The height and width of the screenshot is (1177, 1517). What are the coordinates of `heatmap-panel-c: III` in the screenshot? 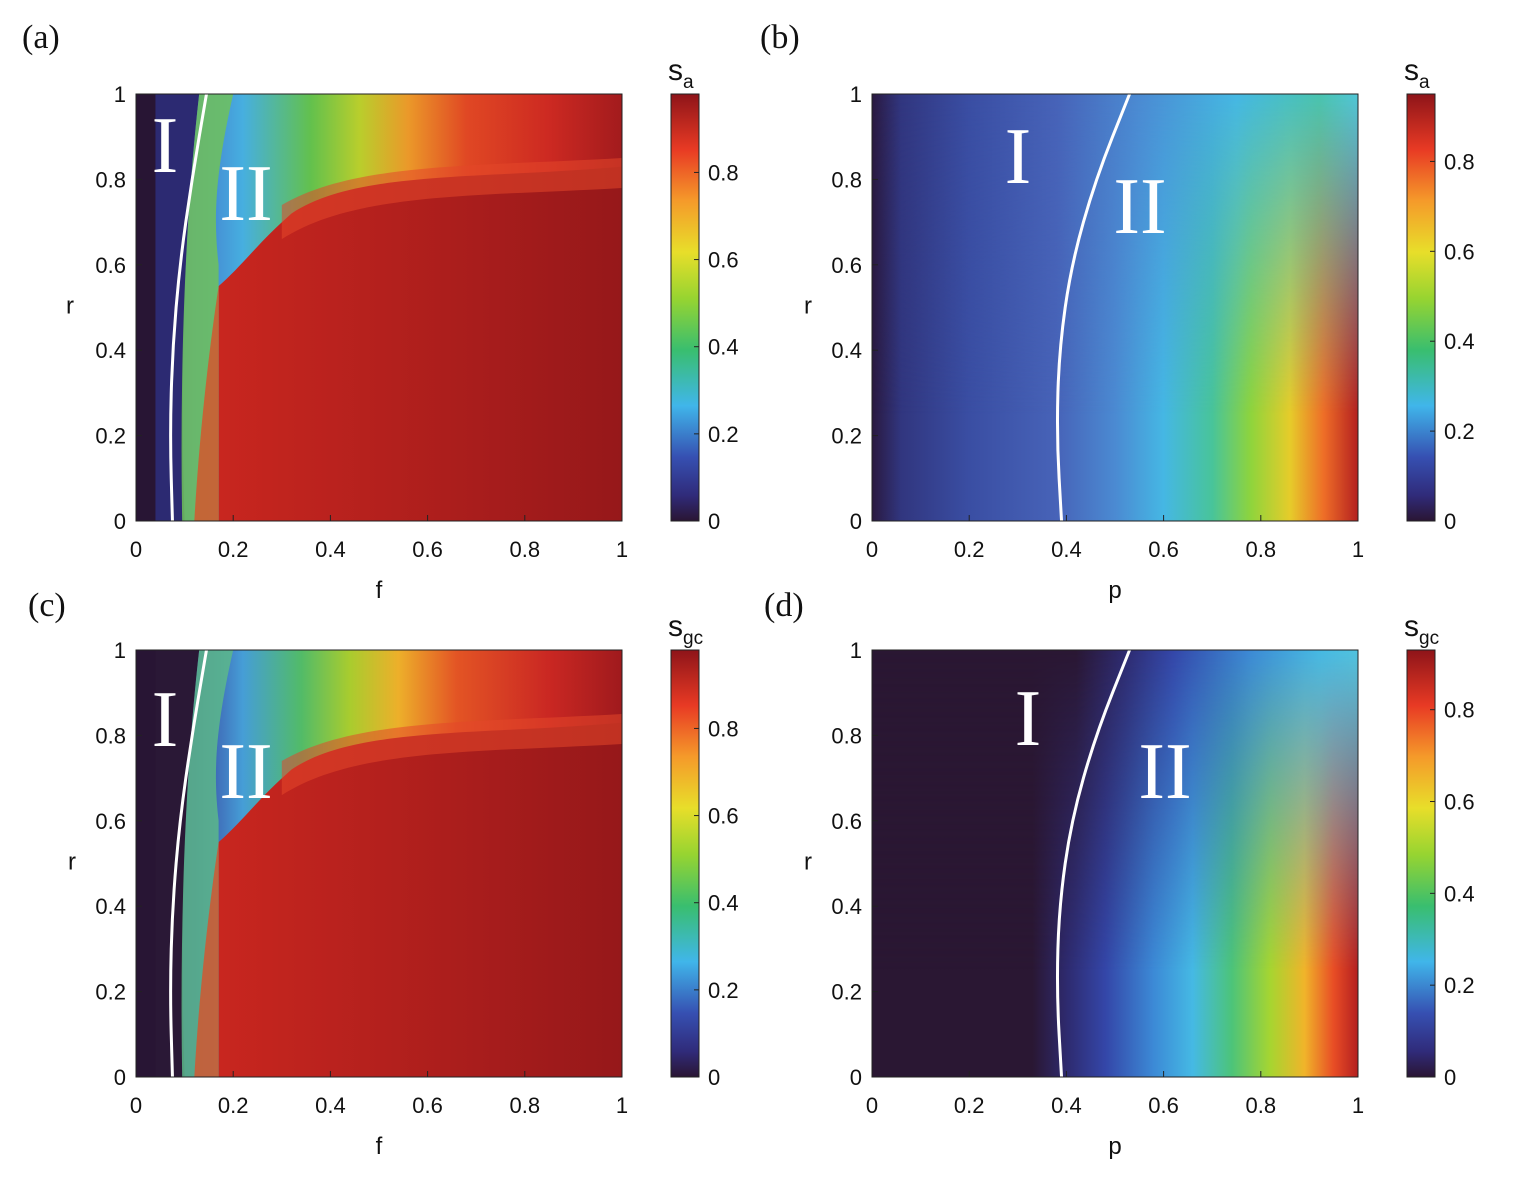 It's located at (379, 863).